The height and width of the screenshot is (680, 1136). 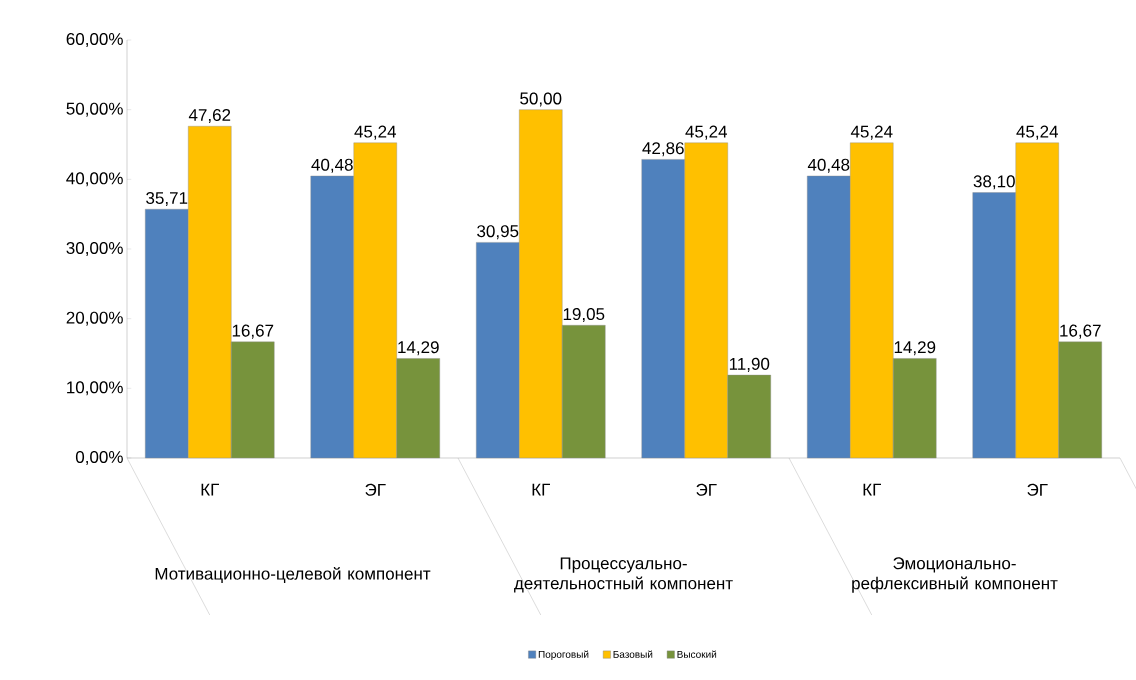 I want to click on data-label: 11,90, so click(x=749, y=364).